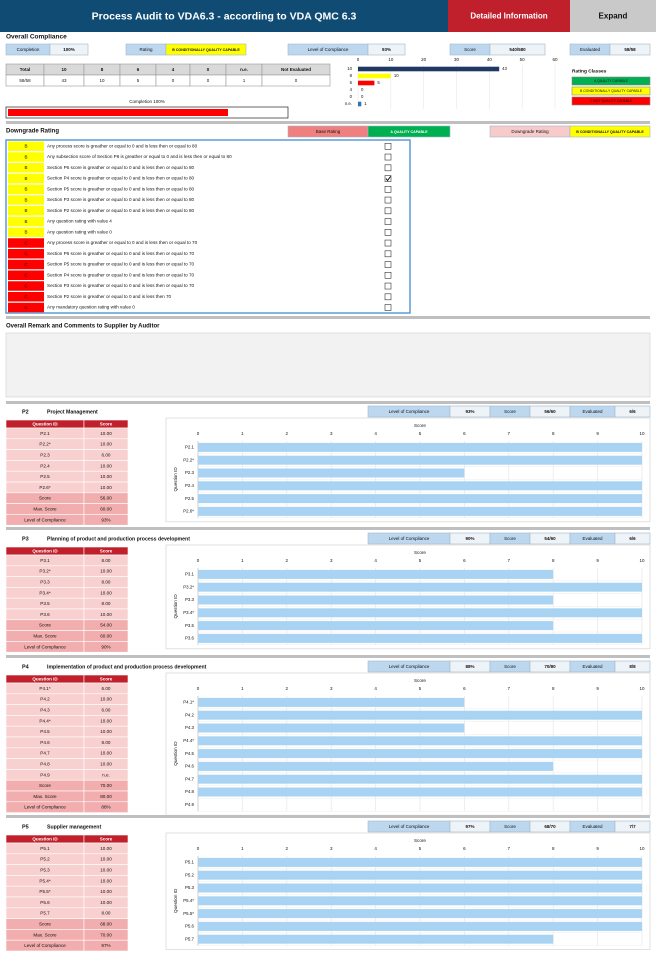 The height and width of the screenshot is (960, 656). Describe the element at coordinates (409, 131) in the screenshot. I see `base-rating-value-cell` at that location.